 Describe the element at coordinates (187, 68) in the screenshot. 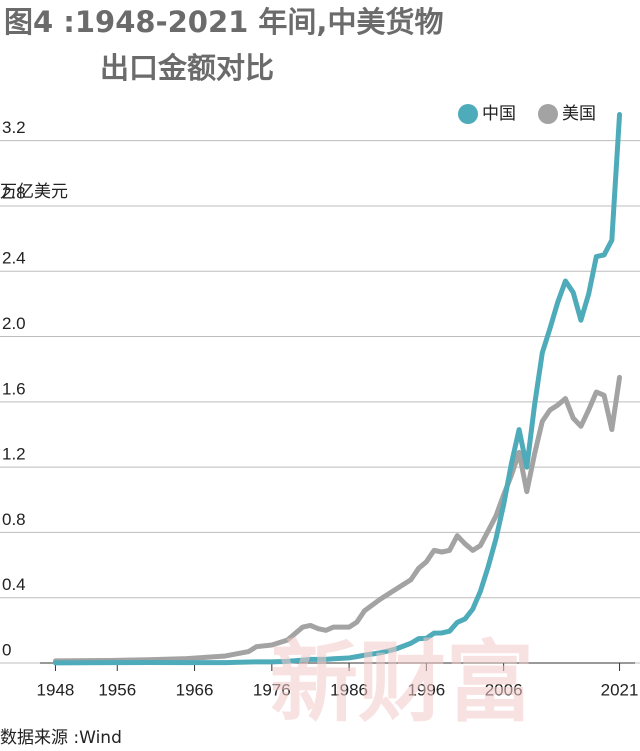

I see `chart-title: 出口金额对比` at that location.